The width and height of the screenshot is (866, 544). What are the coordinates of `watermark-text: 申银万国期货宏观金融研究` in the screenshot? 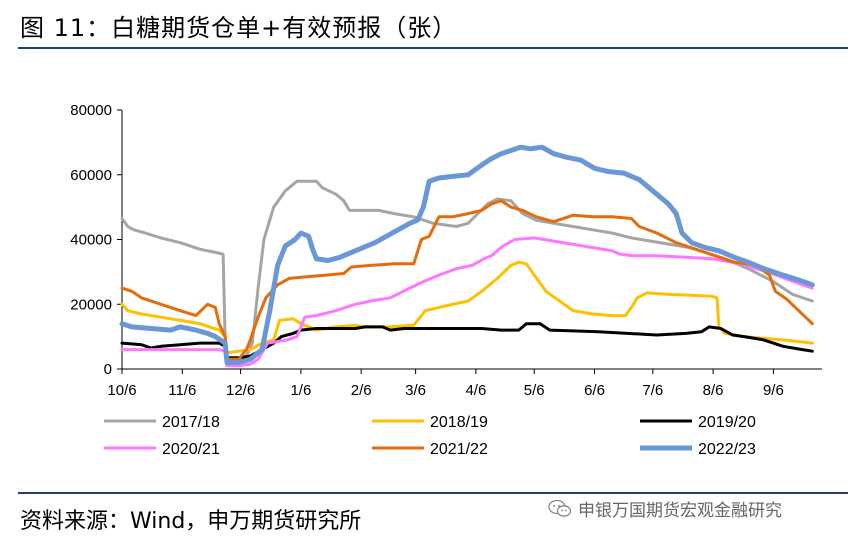 It's located at (680, 511).